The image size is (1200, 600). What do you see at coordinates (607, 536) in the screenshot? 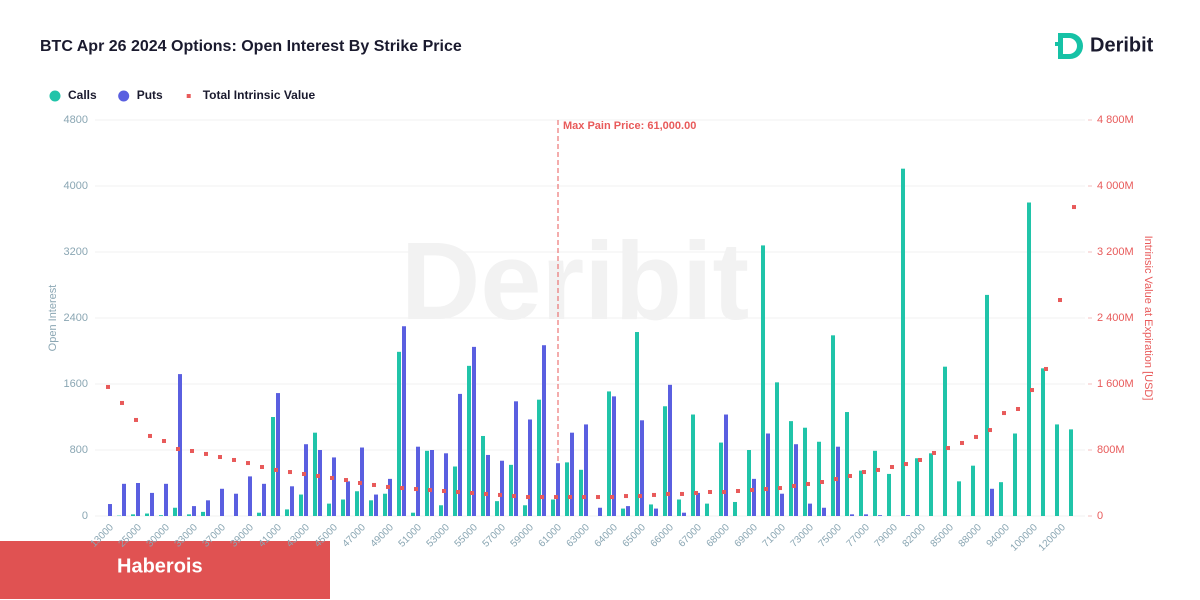
I see `x-tick-label: 64000` at bounding box center [607, 536].